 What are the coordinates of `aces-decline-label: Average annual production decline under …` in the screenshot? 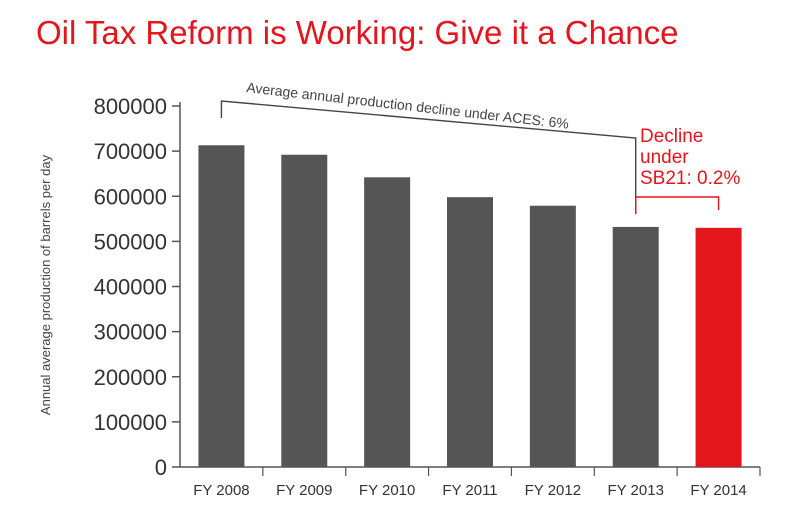 It's located at (408, 105).